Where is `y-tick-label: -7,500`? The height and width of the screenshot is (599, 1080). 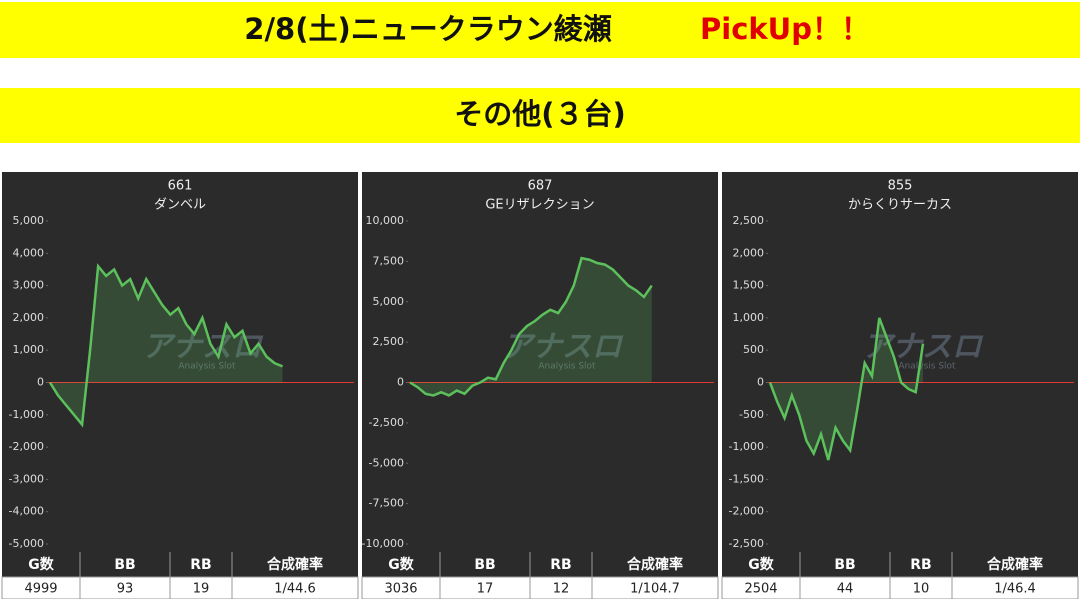
y-tick-label: -7,500 is located at coordinates (386, 503).